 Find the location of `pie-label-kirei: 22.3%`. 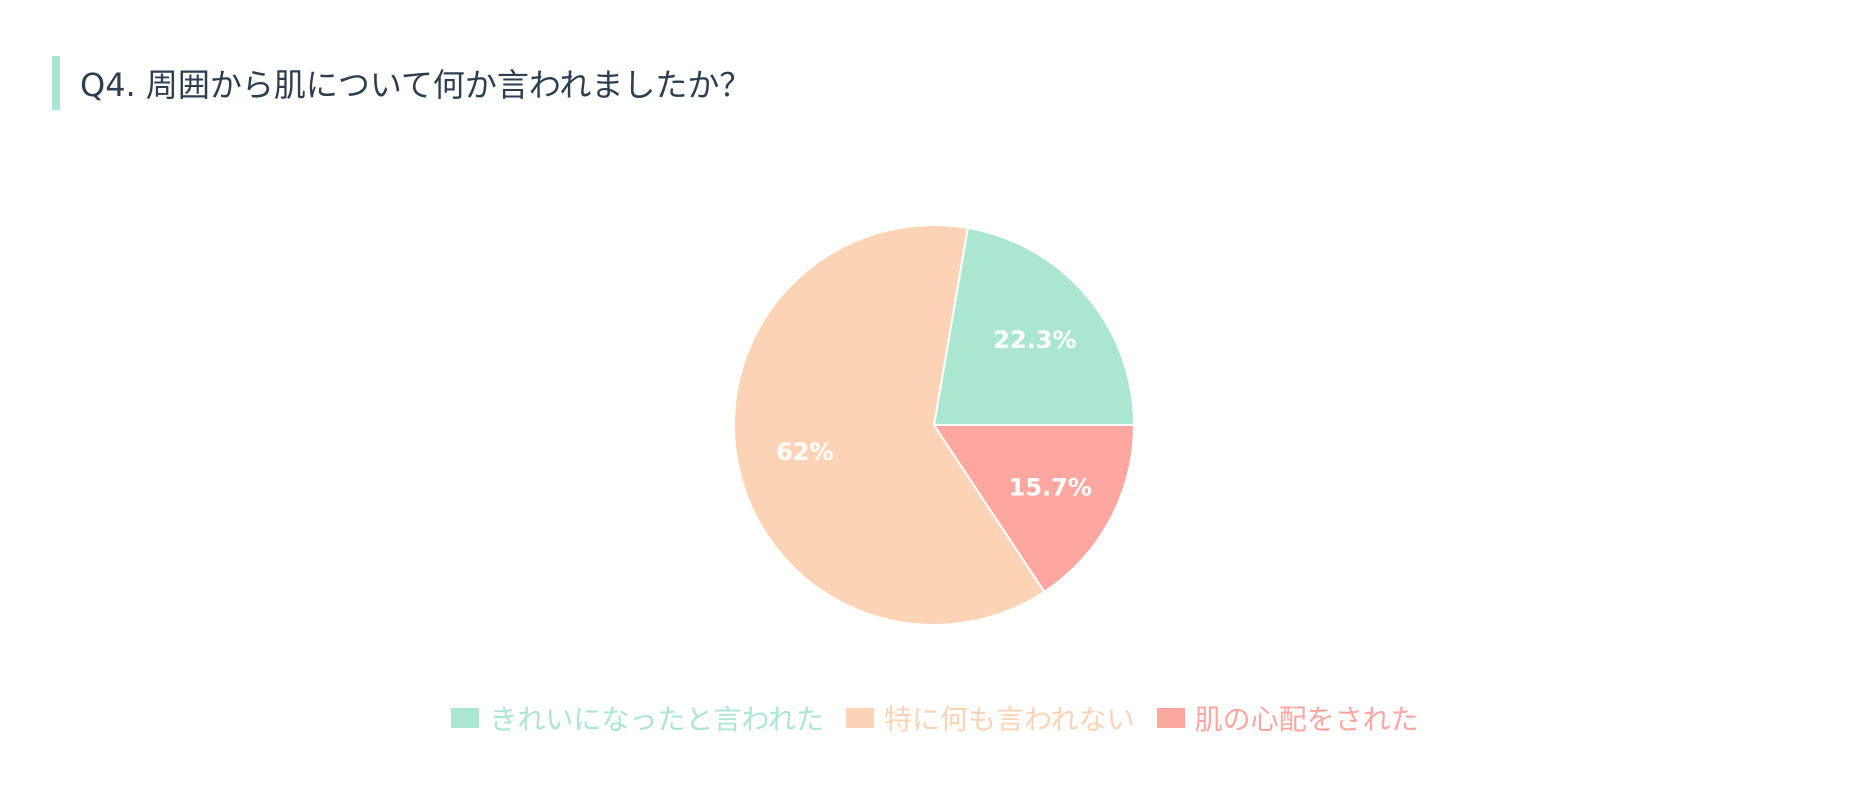

pie-label-kirei: 22.3% is located at coordinates (1034, 340).